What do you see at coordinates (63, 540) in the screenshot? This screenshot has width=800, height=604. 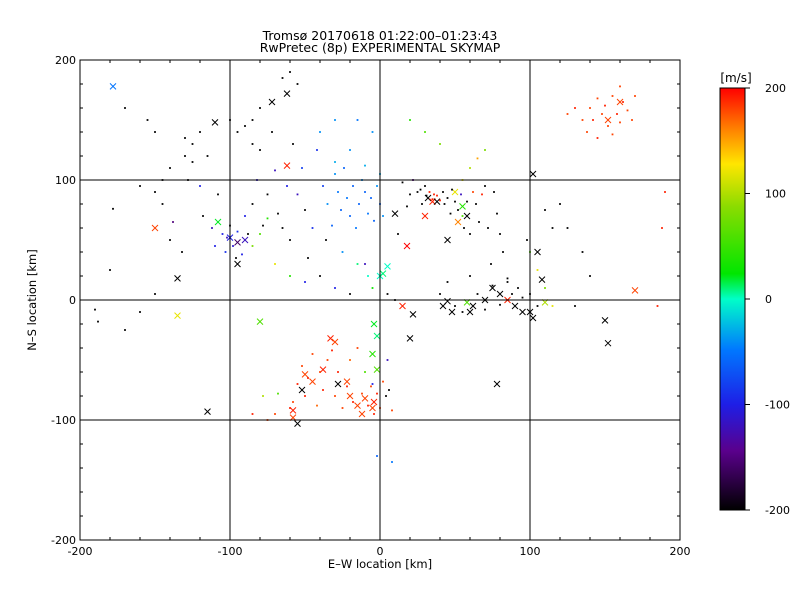 I see `y-tick-label: -200` at bounding box center [63, 540].